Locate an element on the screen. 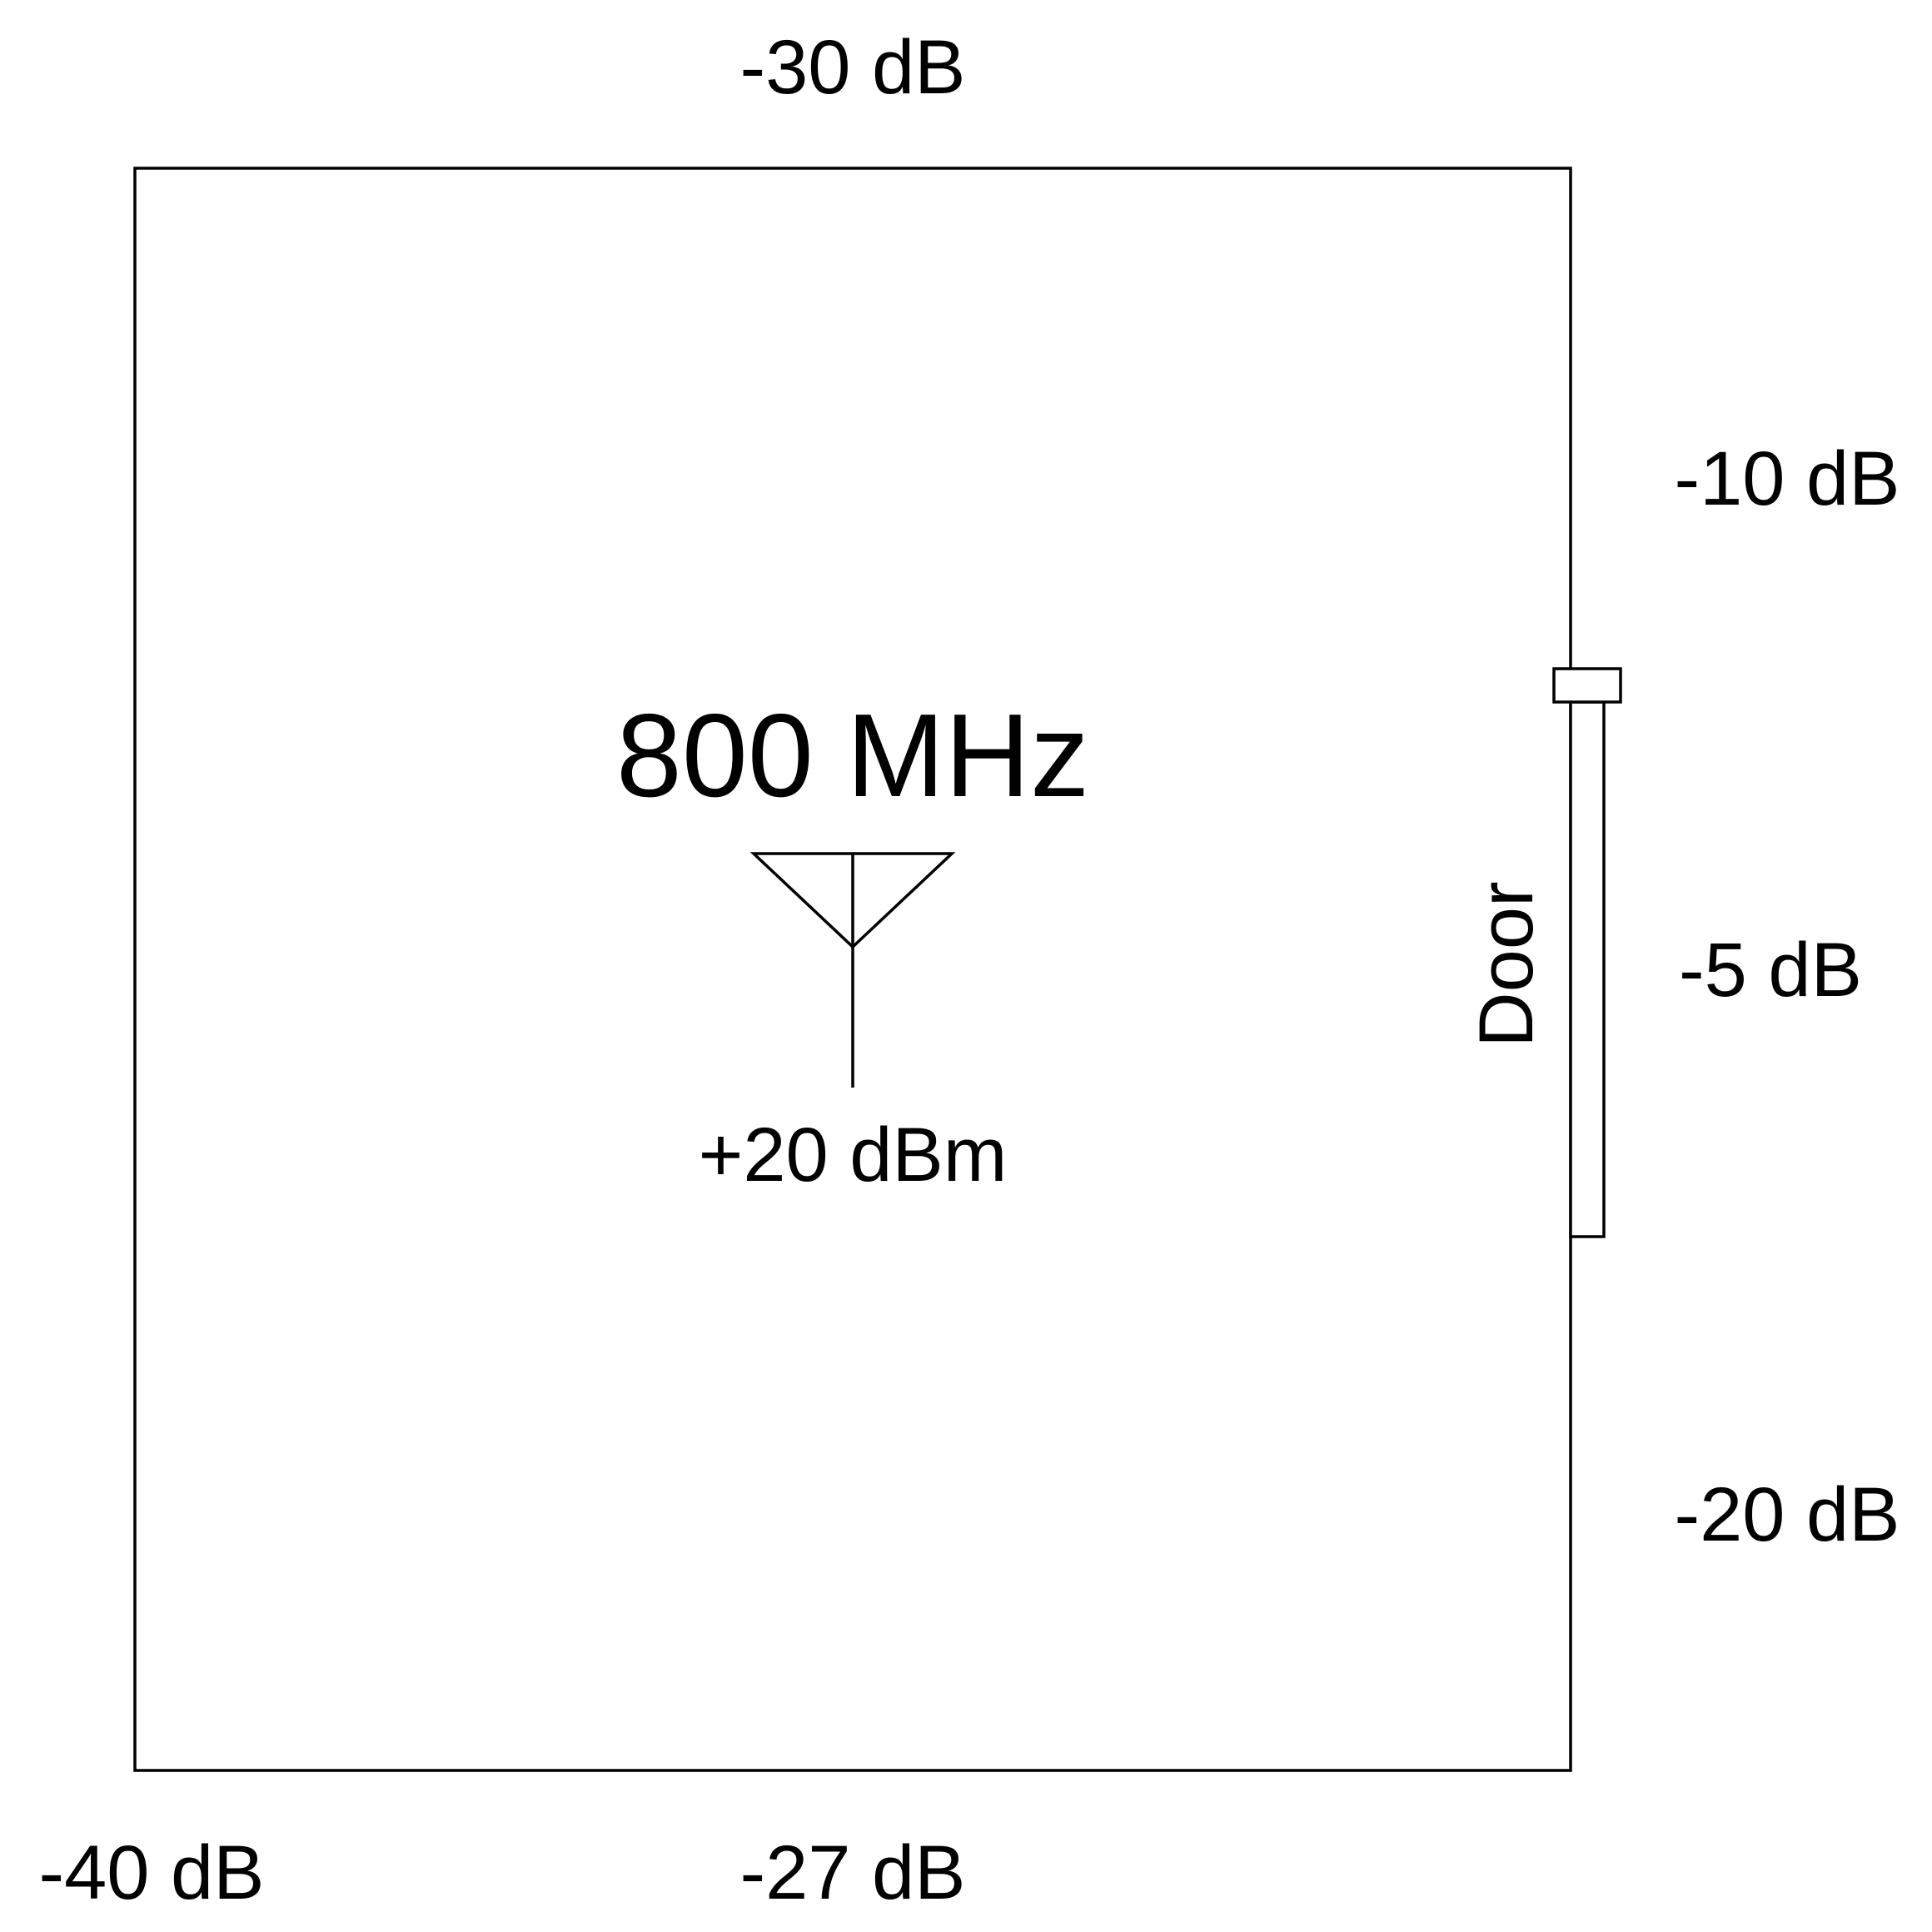 Image resolution: width=1932 pixels, height=1932 pixels. frequency-label: 800 MHz is located at coordinates (852, 756).